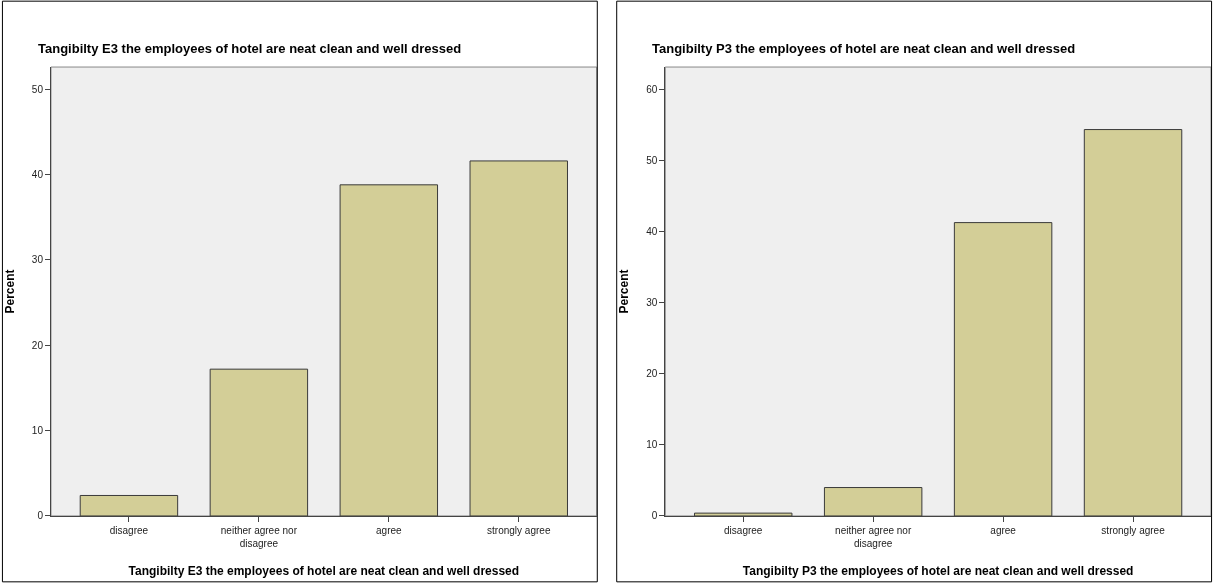 The width and height of the screenshot is (1214, 588). Describe the element at coordinates (938, 570) in the screenshot. I see `x-axis-title: Tangibilty P3 the employees of hotel are neat clean and well dressed` at that location.